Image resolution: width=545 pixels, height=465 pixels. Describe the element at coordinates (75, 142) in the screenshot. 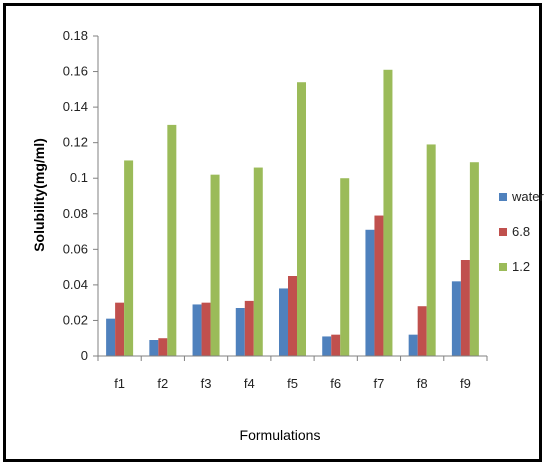

I see `y-tick-label: 0.12` at that location.